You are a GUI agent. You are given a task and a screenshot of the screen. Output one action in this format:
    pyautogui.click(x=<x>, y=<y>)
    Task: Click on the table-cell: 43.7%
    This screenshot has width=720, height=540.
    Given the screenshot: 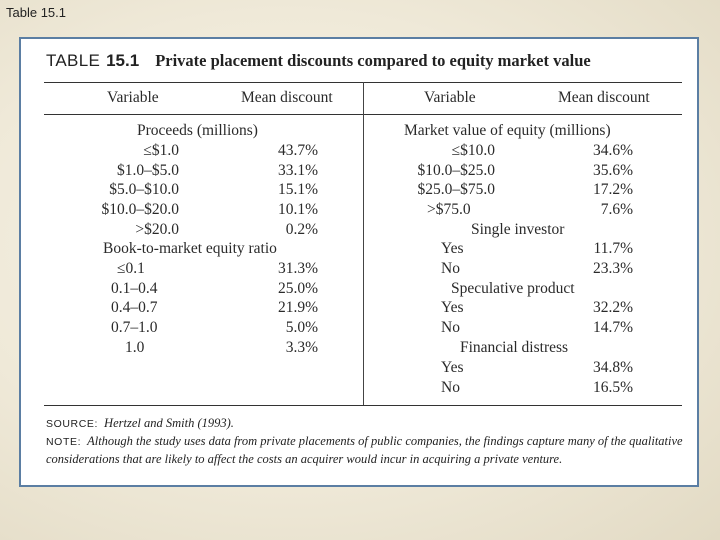 What is the action you would take?
    pyautogui.click(x=297, y=150)
    